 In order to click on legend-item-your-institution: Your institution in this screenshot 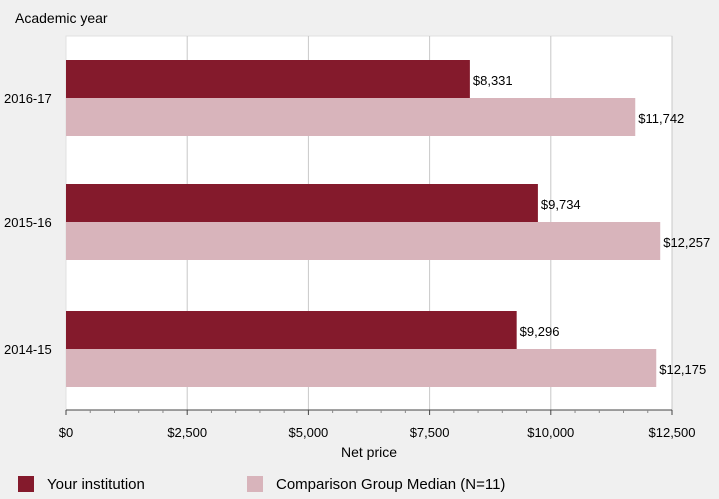, I will do `click(81, 484)`.